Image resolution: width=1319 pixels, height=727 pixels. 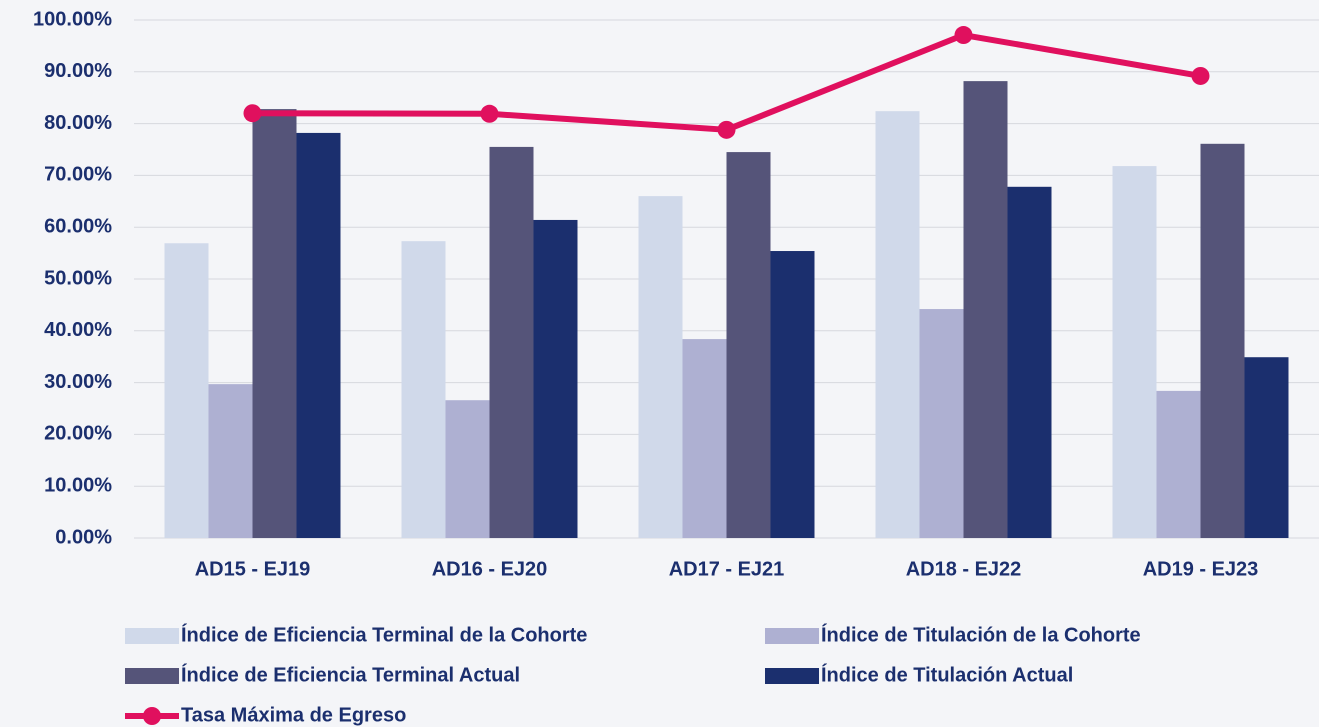 What do you see at coordinates (83, 537) in the screenshot?
I see `y-tick-label: 0.00%` at bounding box center [83, 537].